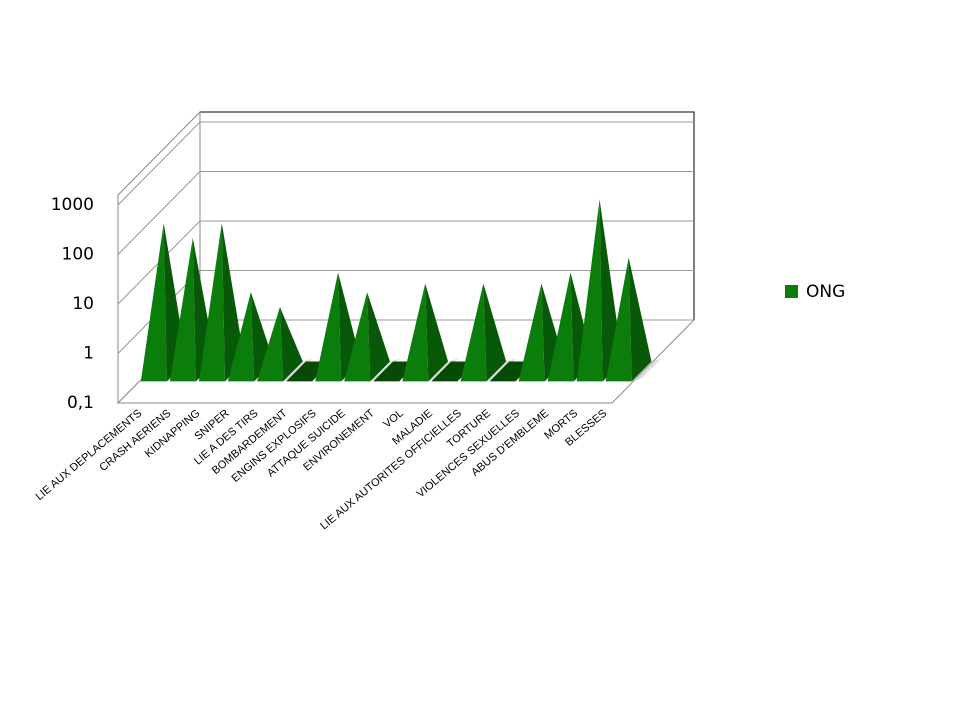 The height and width of the screenshot is (720, 960). What do you see at coordinates (78, 255) in the screenshot?
I see `y-tick-label: 100` at bounding box center [78, 255].